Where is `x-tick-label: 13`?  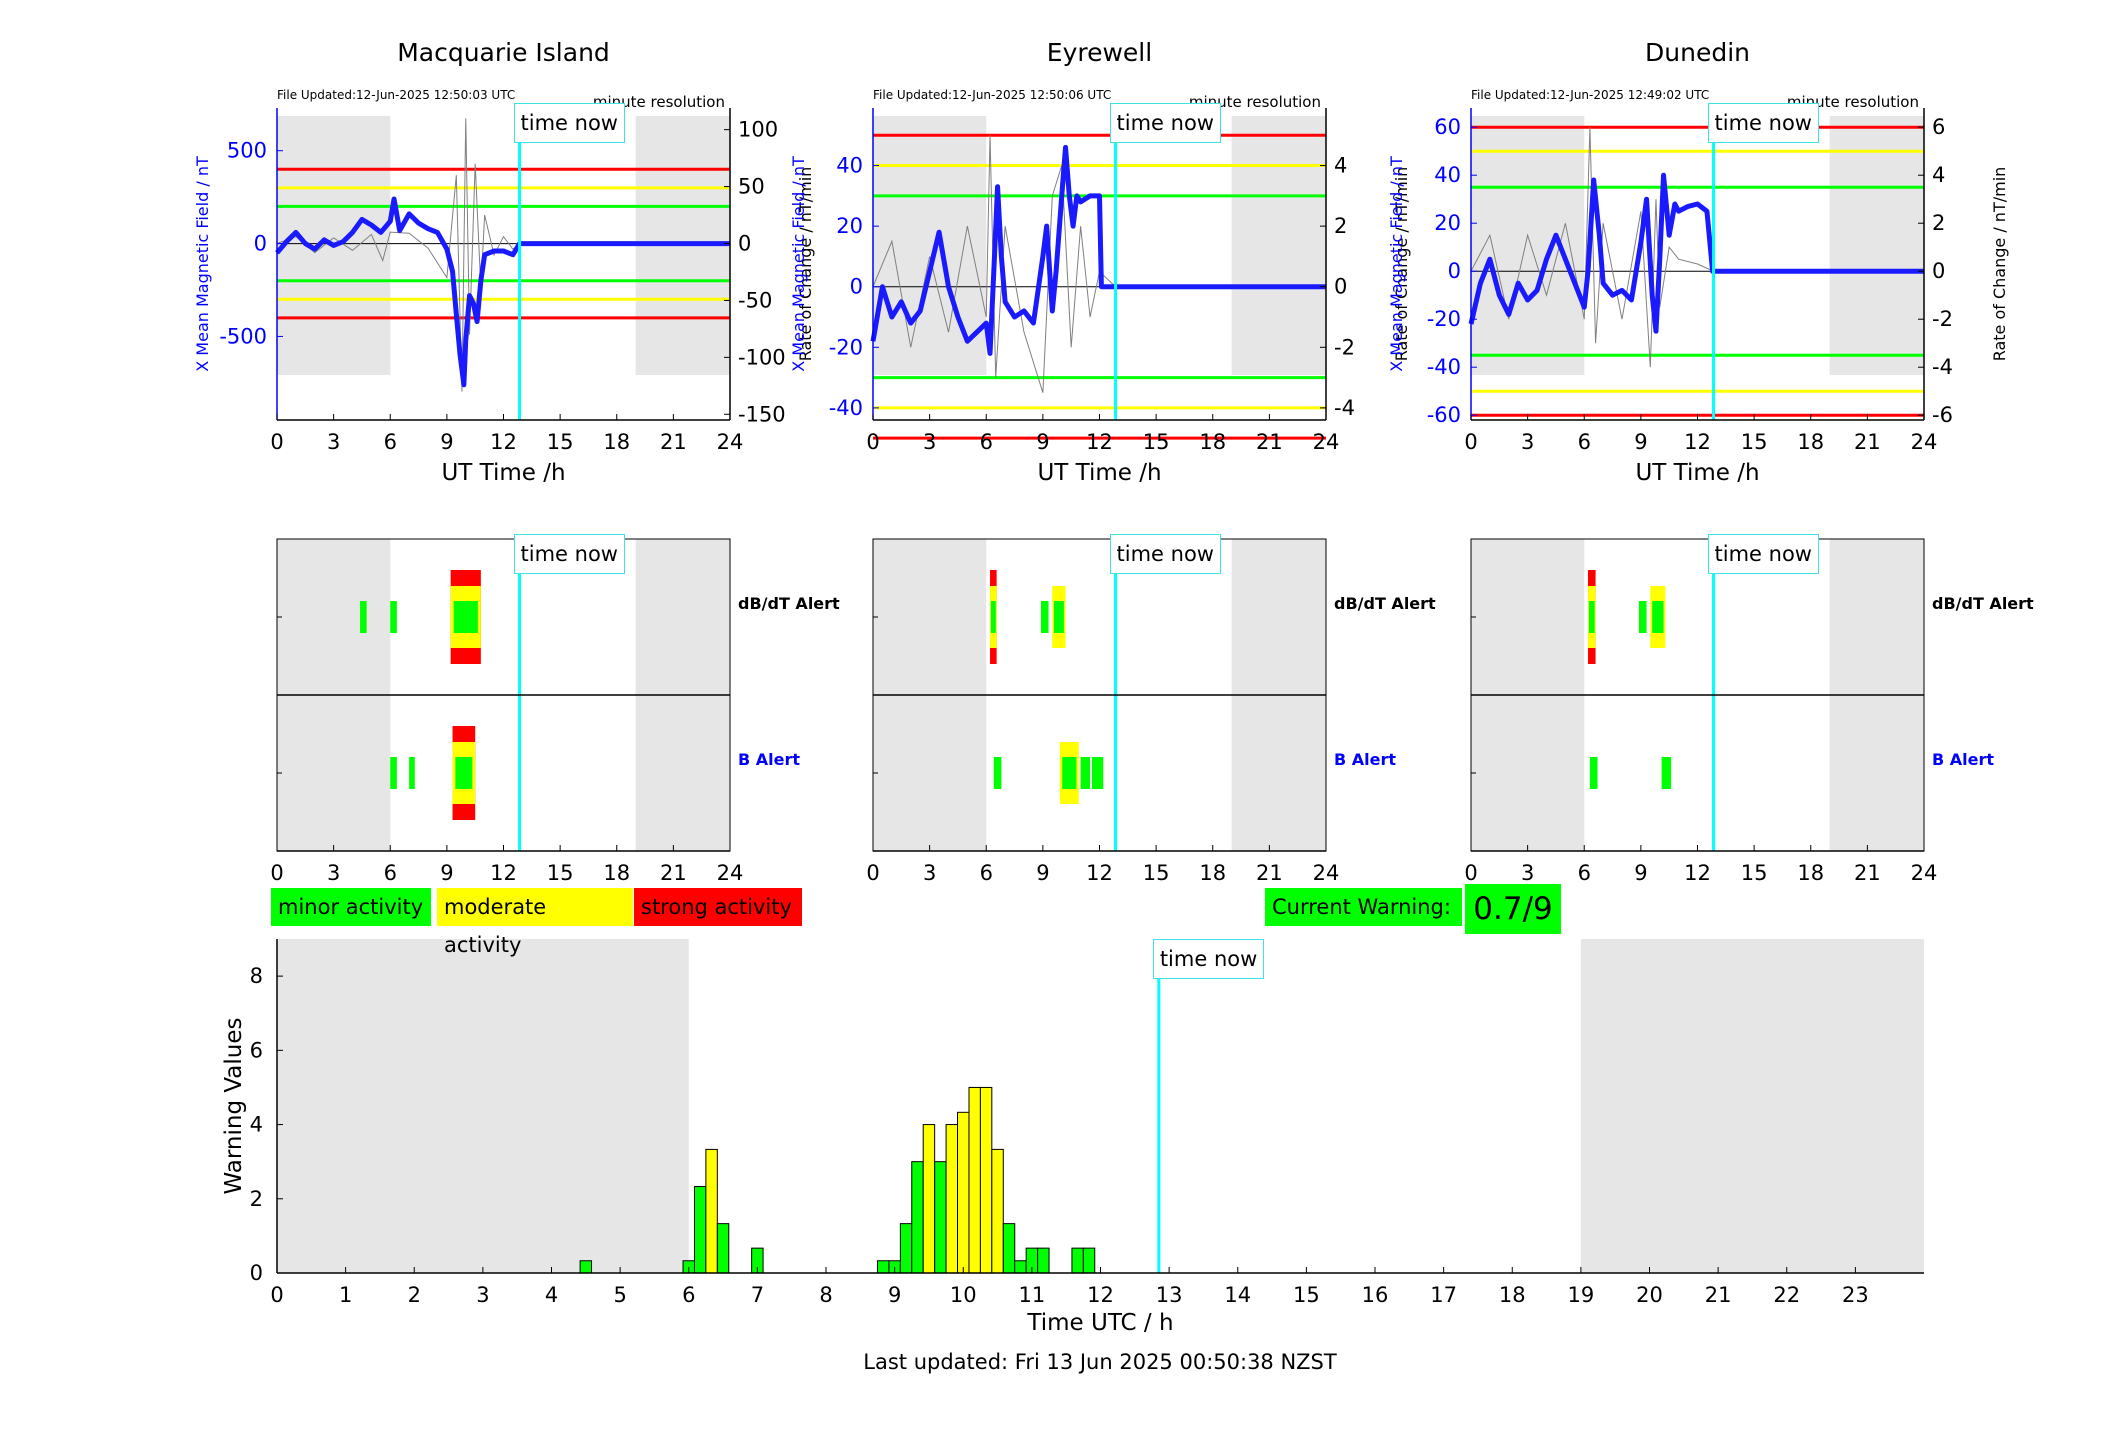 x-tick-label: 13 is located at coordinates (1169, 1295).